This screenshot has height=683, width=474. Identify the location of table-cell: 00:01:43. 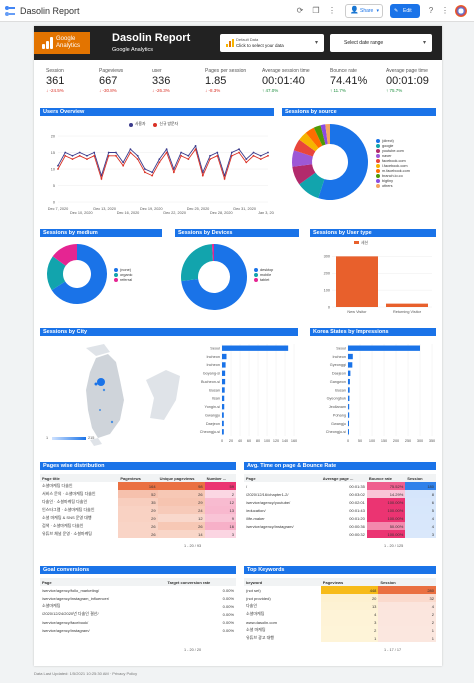
(357, 510).